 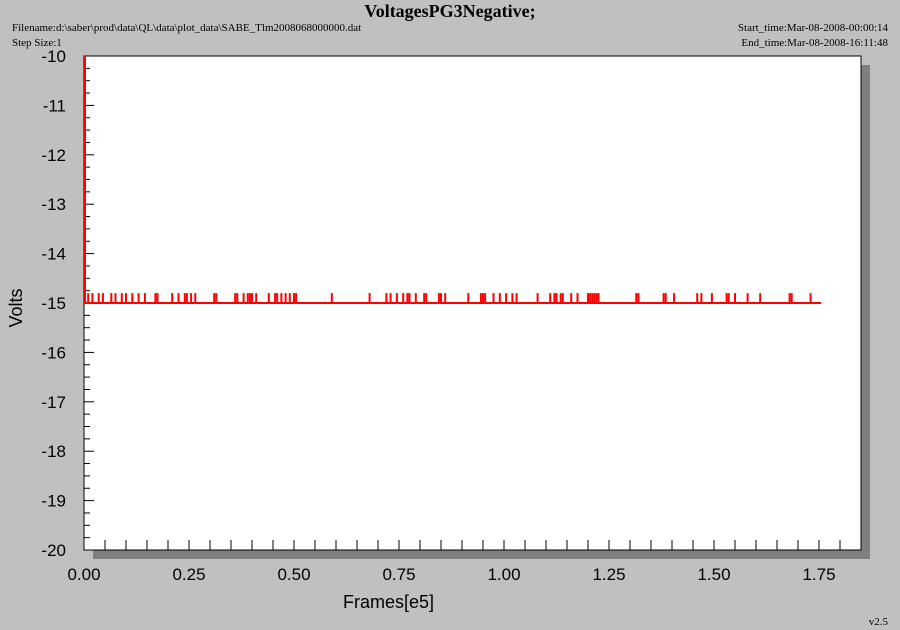 I want to click on y-axis-label: Volts, so click(x=16, y=307).